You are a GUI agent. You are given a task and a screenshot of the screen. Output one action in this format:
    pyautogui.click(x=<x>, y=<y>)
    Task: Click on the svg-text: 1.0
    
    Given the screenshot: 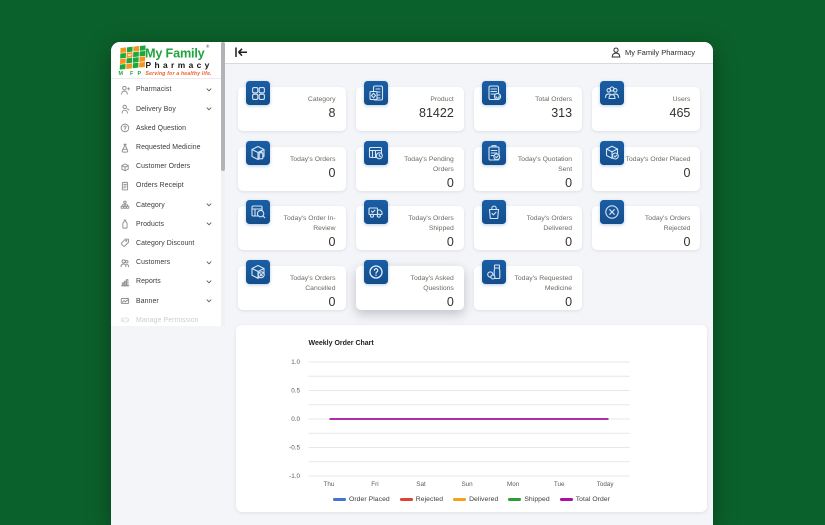 What is the action you would take?
    pyautogui.click(x=295, y=362)
    